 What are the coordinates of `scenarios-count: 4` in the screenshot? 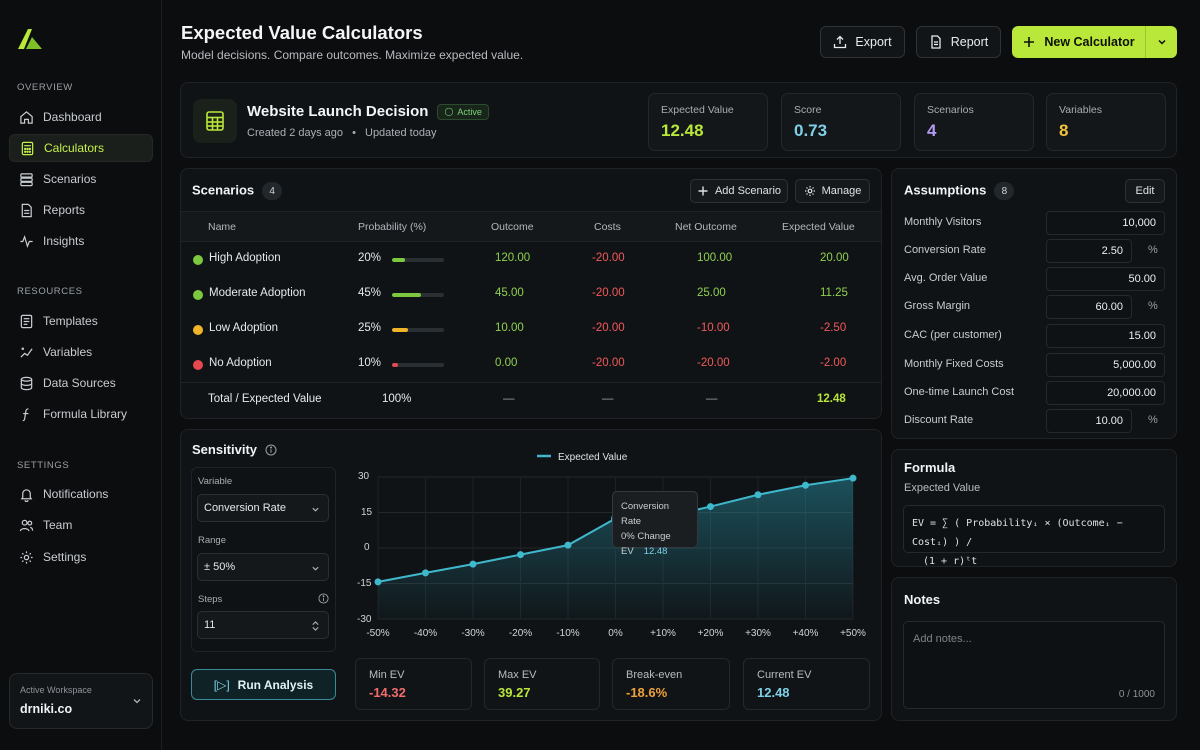 It's located at (272, 191).